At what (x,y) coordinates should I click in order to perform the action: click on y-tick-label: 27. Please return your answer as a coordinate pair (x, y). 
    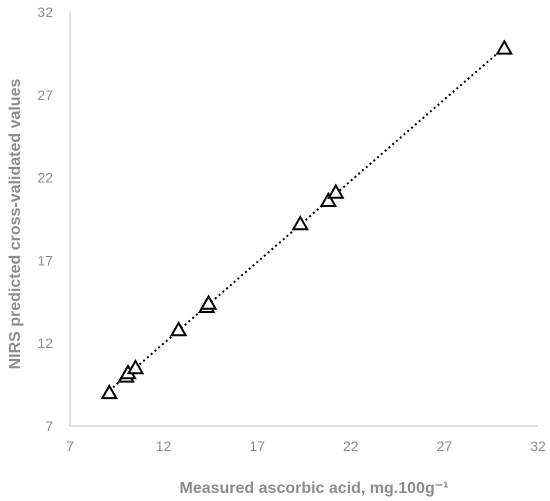
    Looking at the image, I should click on (45, 95).